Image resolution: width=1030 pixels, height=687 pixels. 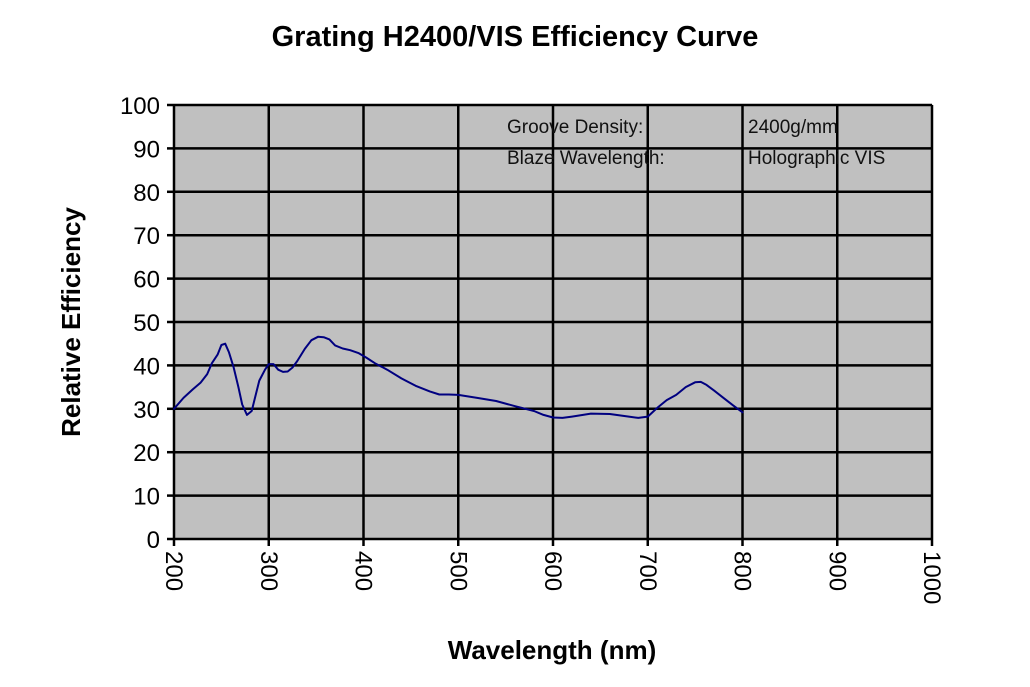 What do you see at coordinates (140, 106) in the screenshot?
I see `y-tick-label: 100` at bounding box center [140, 106].